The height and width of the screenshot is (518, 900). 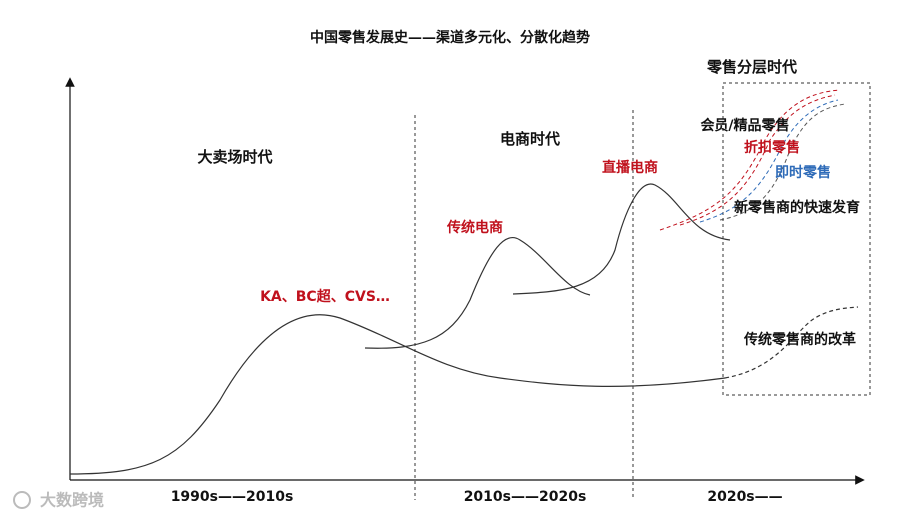 What do you see at coordinates (782, 162) in the screenshot?
I see `new-retail-curve` at bounding box center [782, 162].